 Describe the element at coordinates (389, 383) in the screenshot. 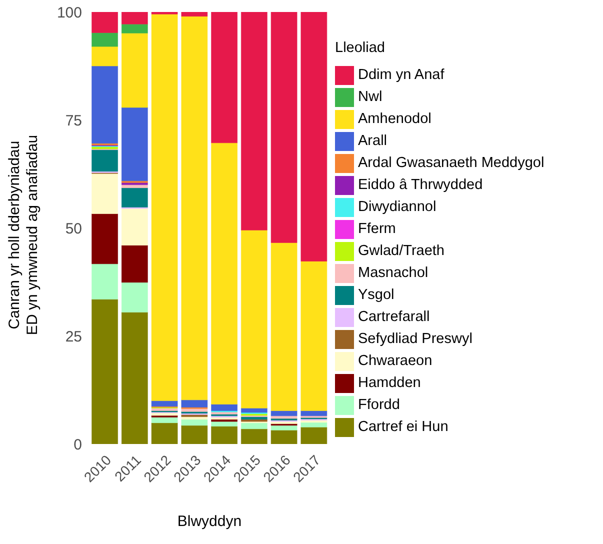

I see `legend-label: Hamdden` at that location.